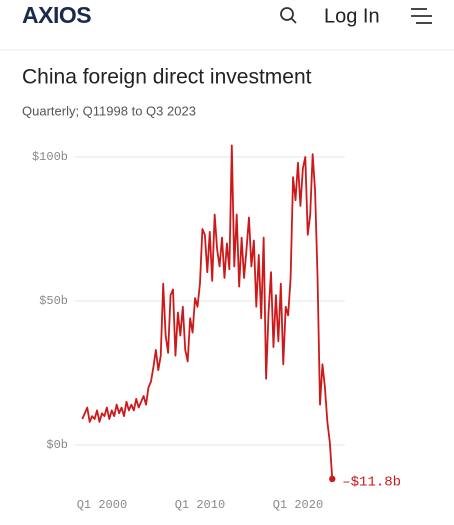 The width and height of the screenshot is (454, 525). What do you see at coordinates (298, 505) in the screenshot?
I see `x-tick-label: Q1 2020` at bounding box center [298, 505].